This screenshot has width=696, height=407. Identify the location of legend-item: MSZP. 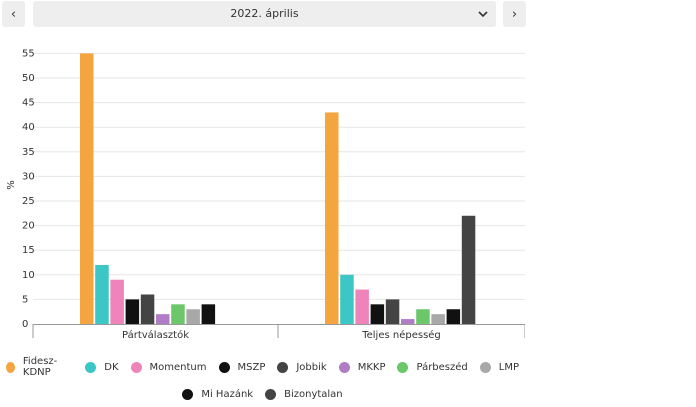
(242, 367).